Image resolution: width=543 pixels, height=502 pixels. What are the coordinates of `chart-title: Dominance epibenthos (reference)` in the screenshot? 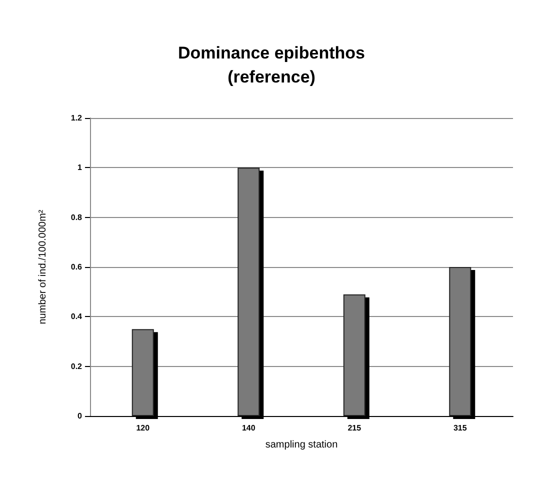 It's located at (272, 65).